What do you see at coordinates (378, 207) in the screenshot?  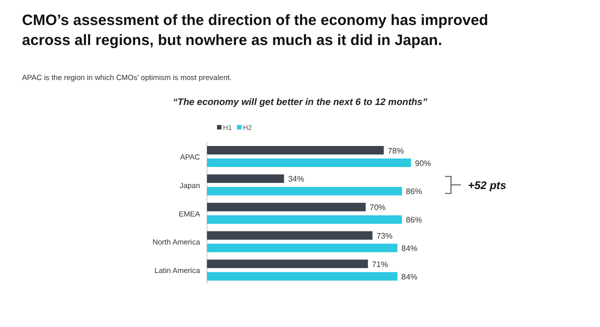 I see `data-label: 70%` at bounding box center [378, 207].